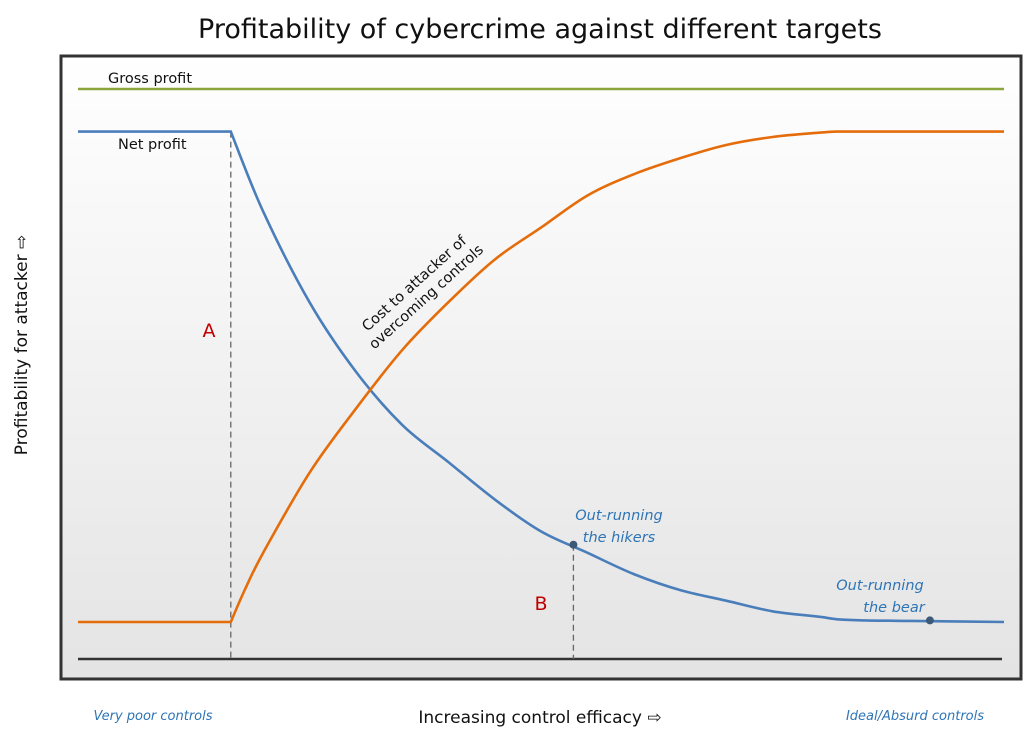 The width and height of the screenshot is (1027, 740). What do you see at coordinates (573, 544) in the screenshot?
I see `hikers-point` at bounding box center [573, 544].